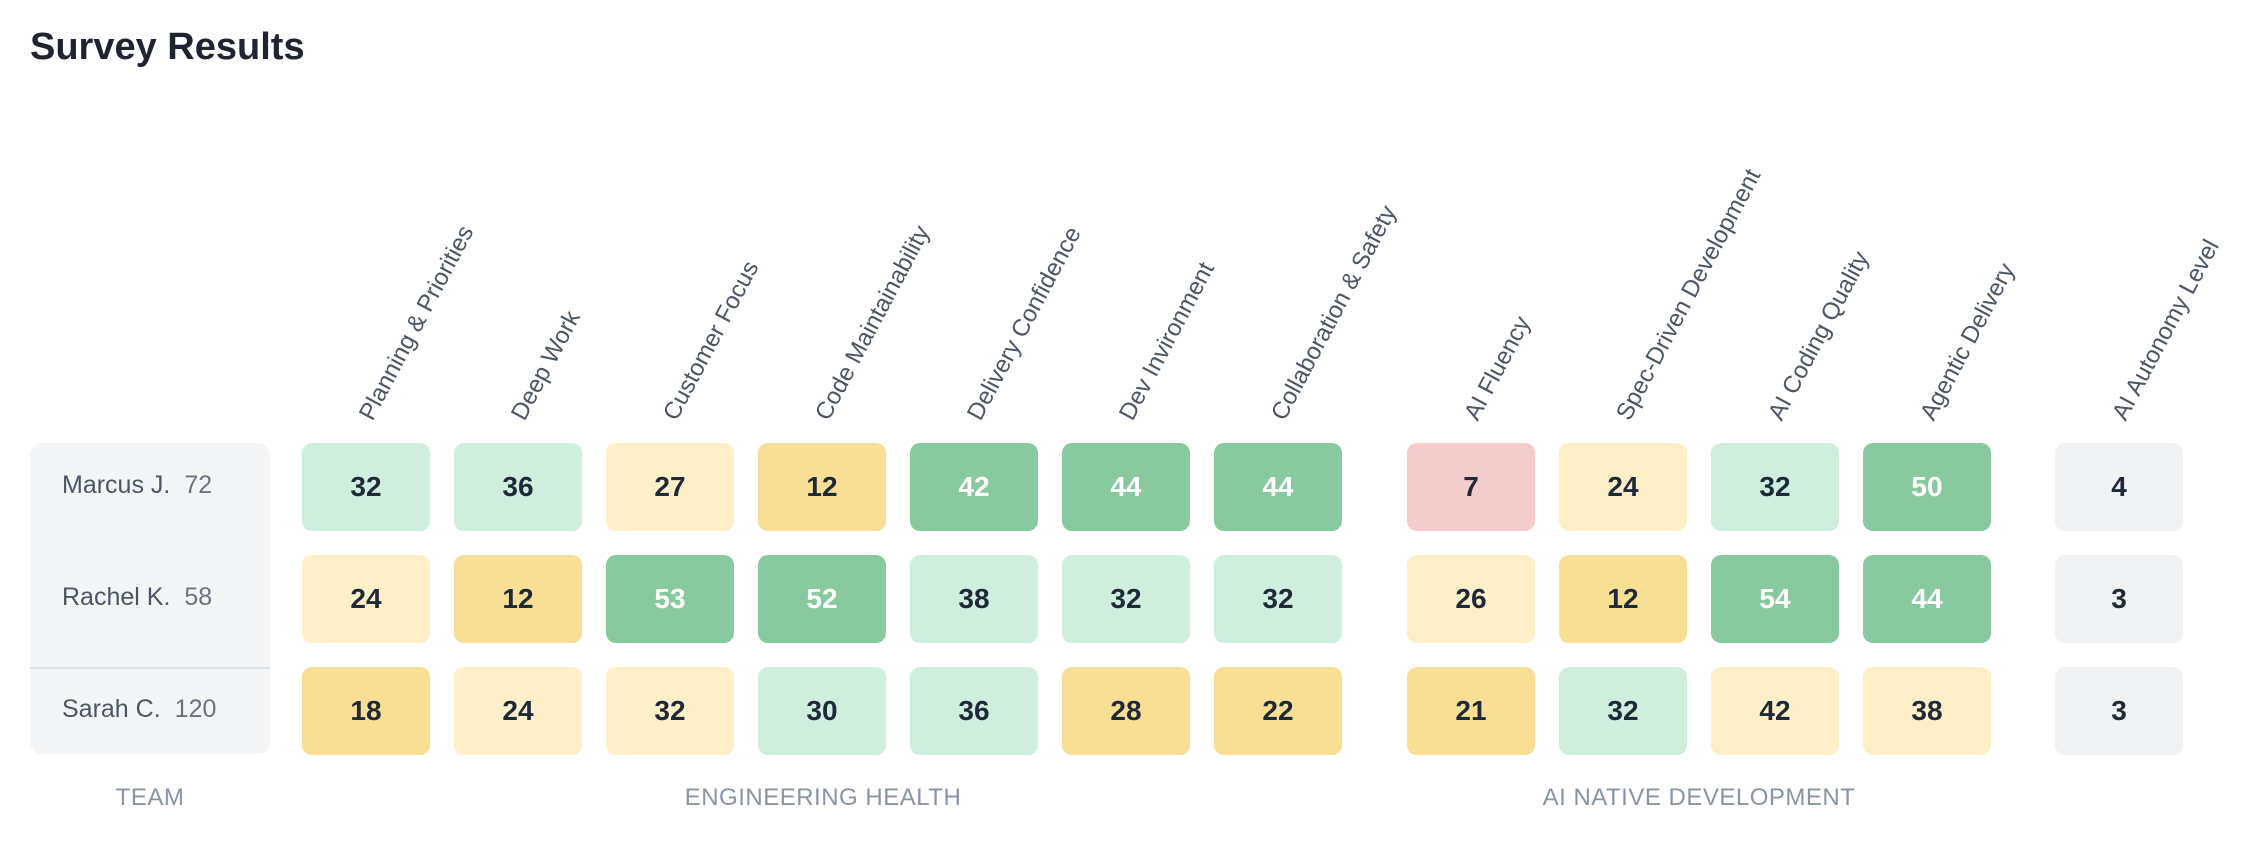 Image resolution: width=2242 pixels, height=844 pixels. Describe the element at coordinates (1699, 797) in the screenshot. I see `group-label-ai-native: AI NATIVE DEVELOPMENT` at that location.